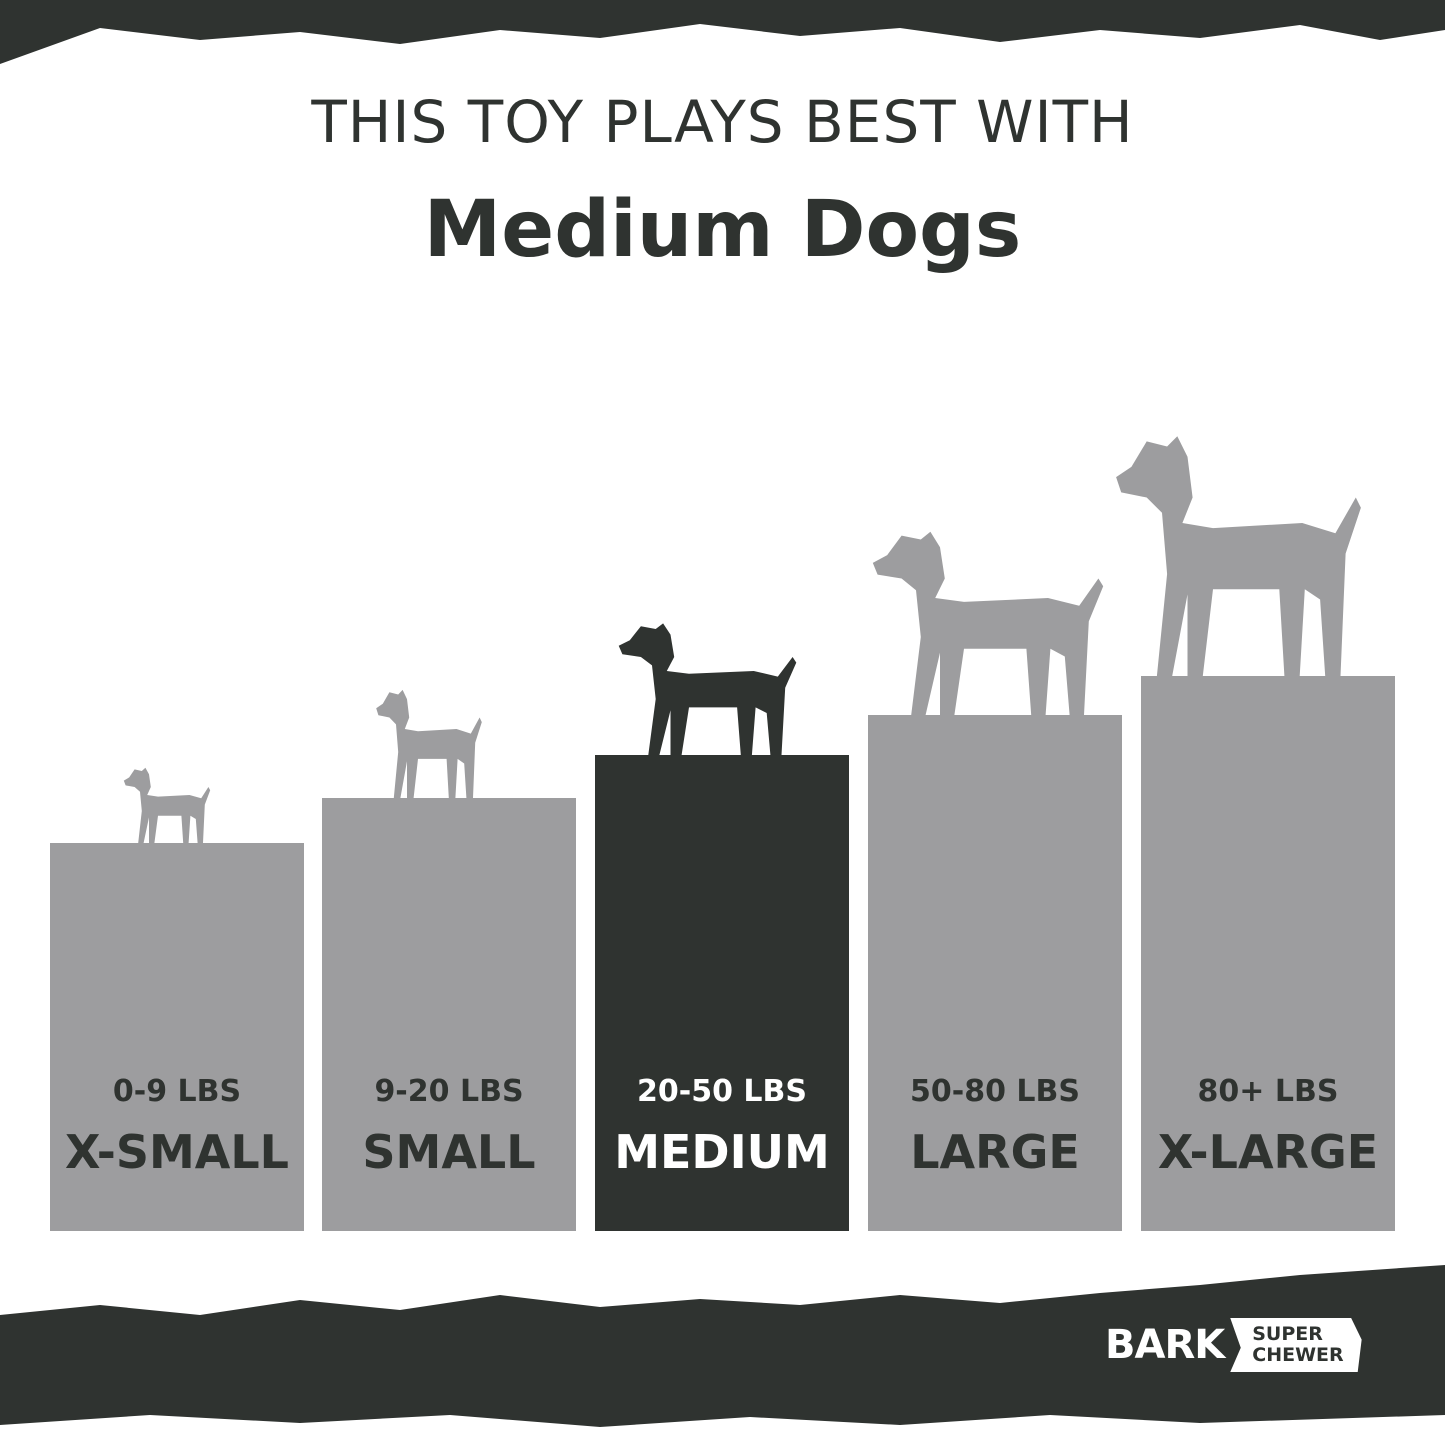 This screenshot has height=1445, width=1445. What do you see at coordinates (988, 623) in the screenshot?
I see `retriever-silhouette-icon` at bounding box center [988, 623].